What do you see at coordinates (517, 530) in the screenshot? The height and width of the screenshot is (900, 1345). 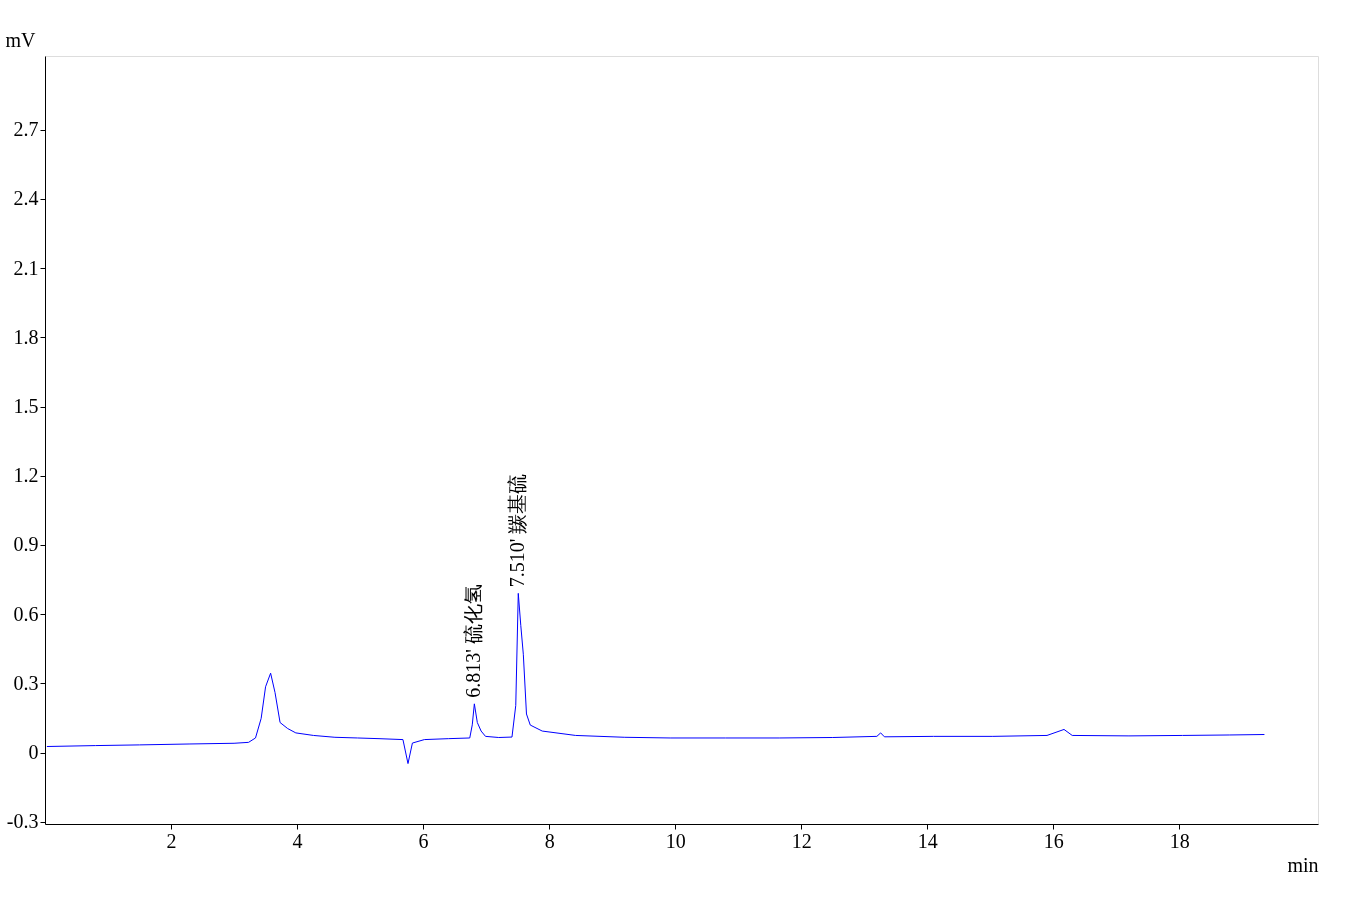 I see `annotation: 7.510' 羰基硫` at bounding box center [517, 530].